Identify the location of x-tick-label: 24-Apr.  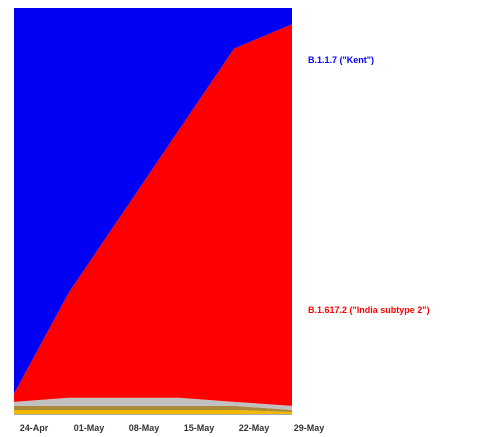
(34, 428).